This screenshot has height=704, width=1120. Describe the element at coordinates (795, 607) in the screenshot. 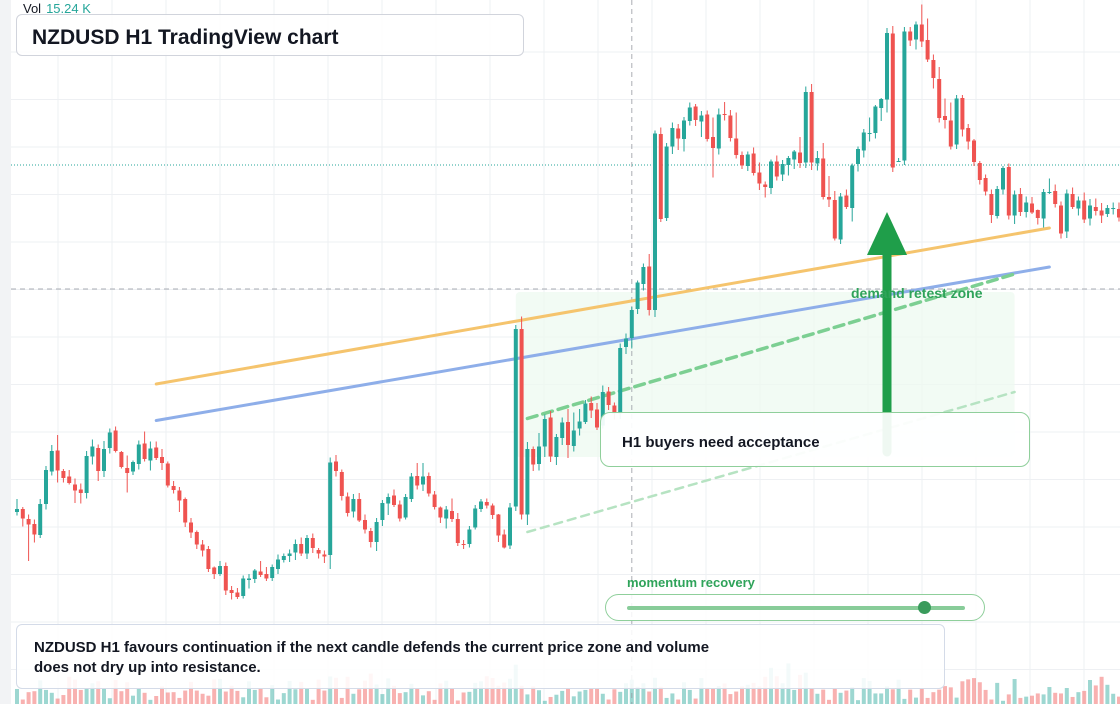

I see `momentum-slider` at that location.